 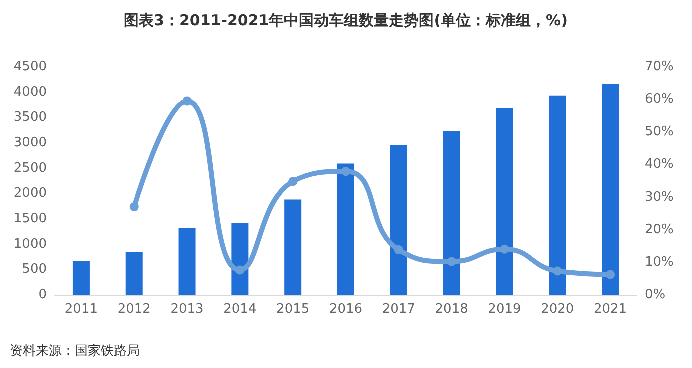 What do you see at coordinates (659, 262) in the screenshot?
I see `y2-tick-label: 10%` at bounding box center [659, 262].